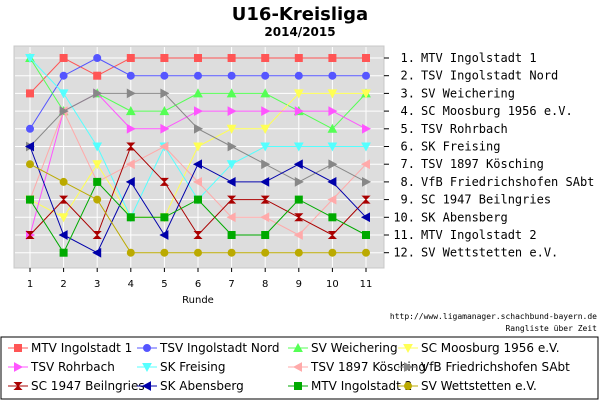 The image size is (600, 404). I want to click on x-tick-label: 1, so click(30, 284).